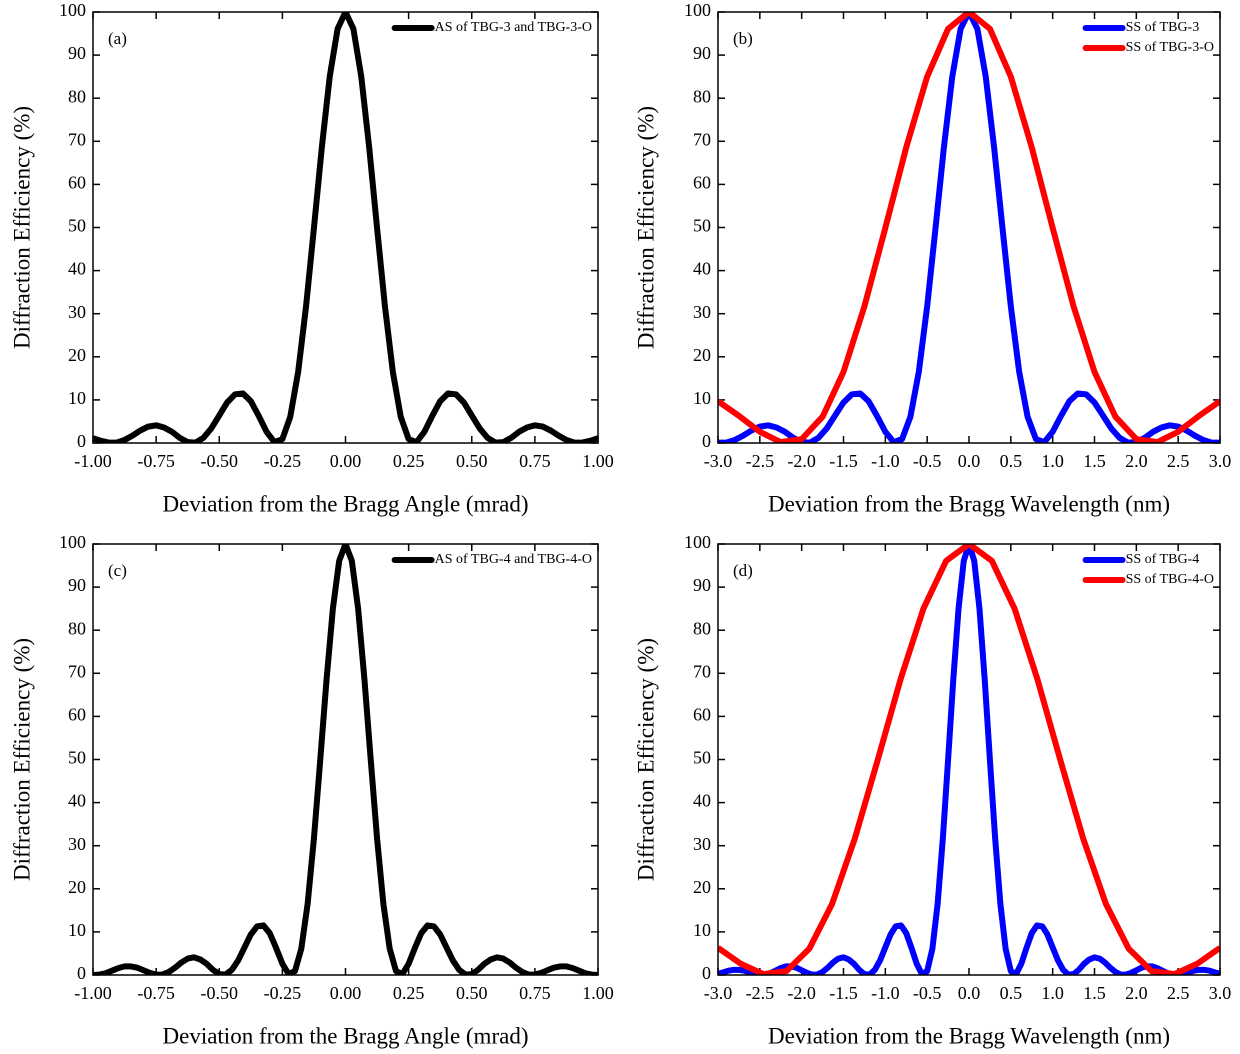  What do you see at coordinates (927, 993) in the screenshot?
I see `x-tick-label: -0.5` at bounding box center [927, 993].